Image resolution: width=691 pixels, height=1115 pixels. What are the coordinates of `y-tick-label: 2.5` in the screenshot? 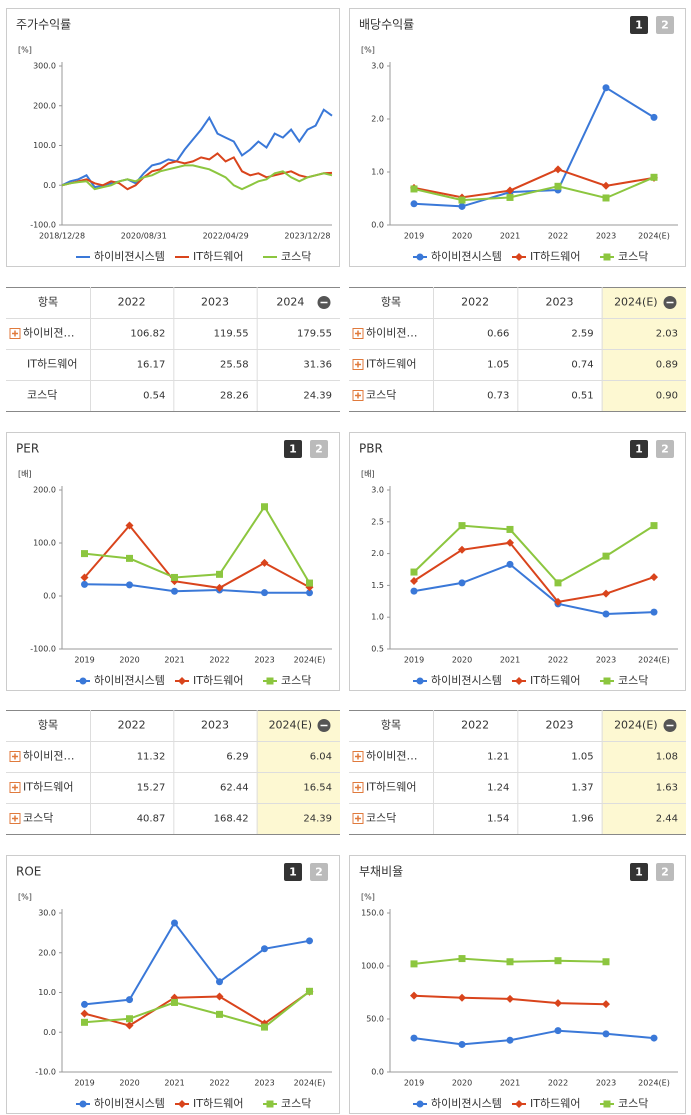 It's located at (377, 521).